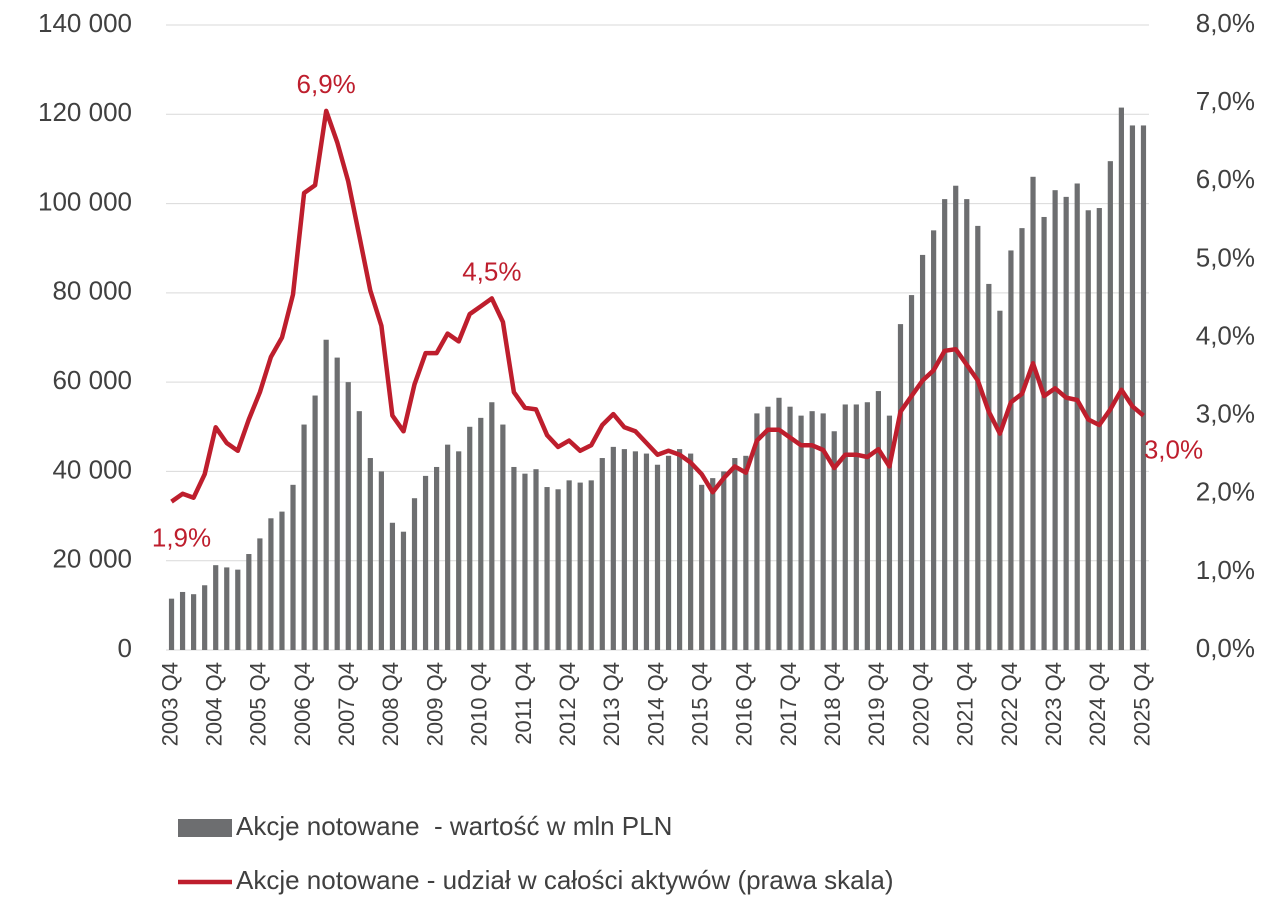 The width and height of the screenshot is (1263, 904). Describe the element at coordinates (85, 201) in the screenshot. I see `y-tick-label: 100 000` at that location.